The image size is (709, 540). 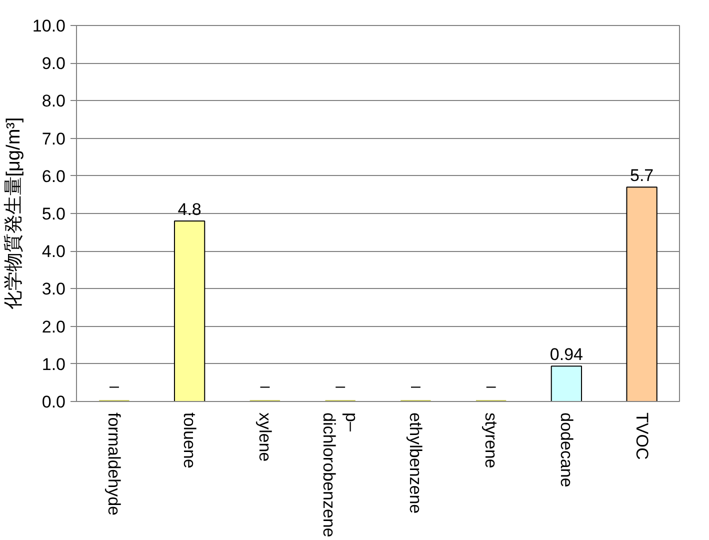 I want to click on y-tick-label: 8.0, so click(x=54, y=101).